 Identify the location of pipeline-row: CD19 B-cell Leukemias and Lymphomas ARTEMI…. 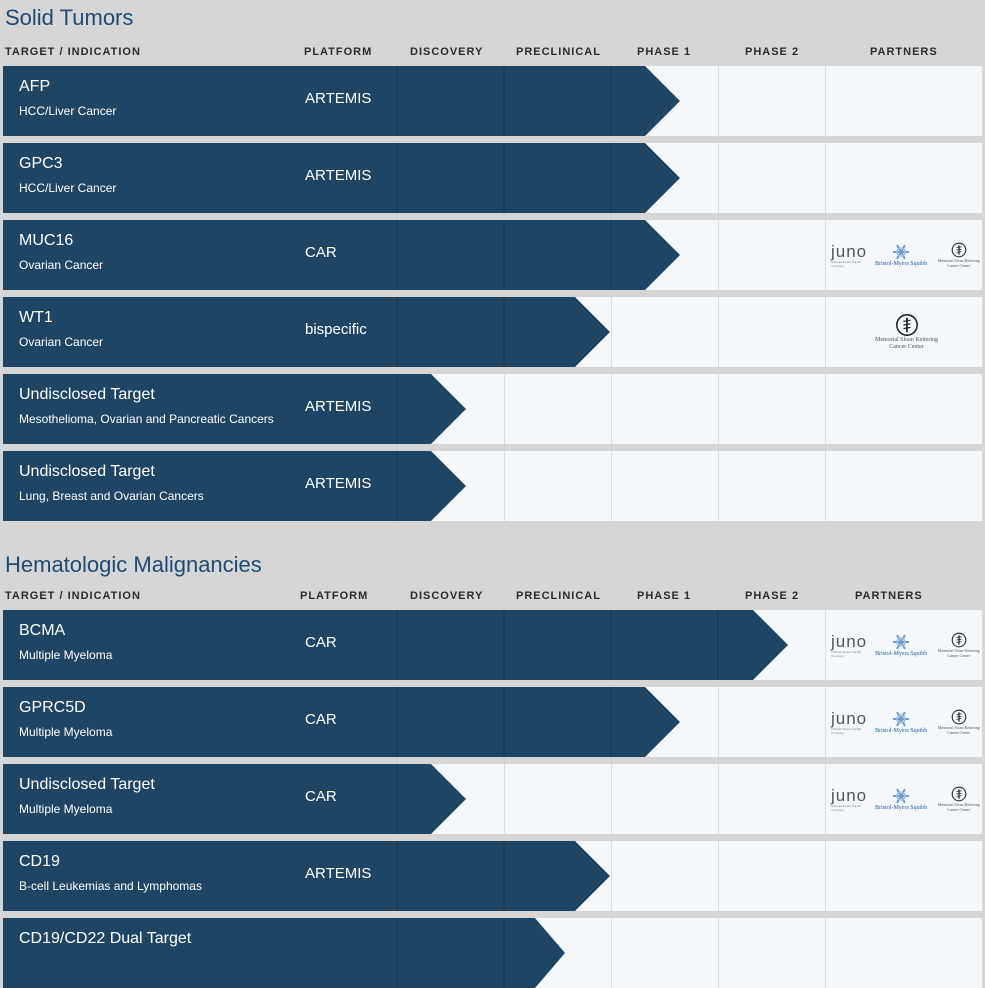
(492, 876).